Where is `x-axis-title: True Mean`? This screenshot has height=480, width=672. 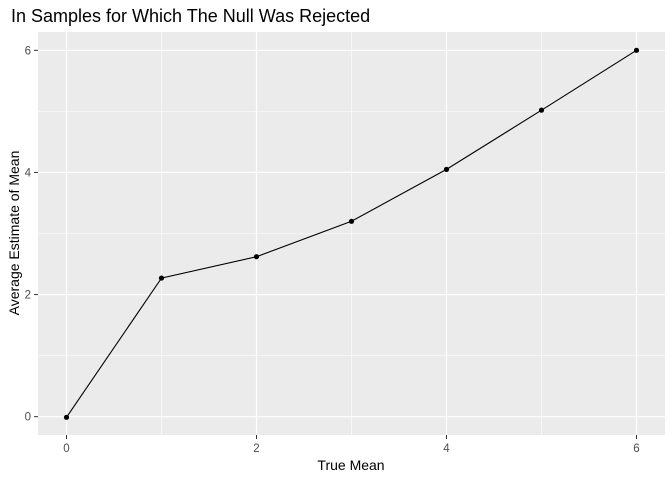
x-axis-title: True Mean is located at coordinates (350, 465).